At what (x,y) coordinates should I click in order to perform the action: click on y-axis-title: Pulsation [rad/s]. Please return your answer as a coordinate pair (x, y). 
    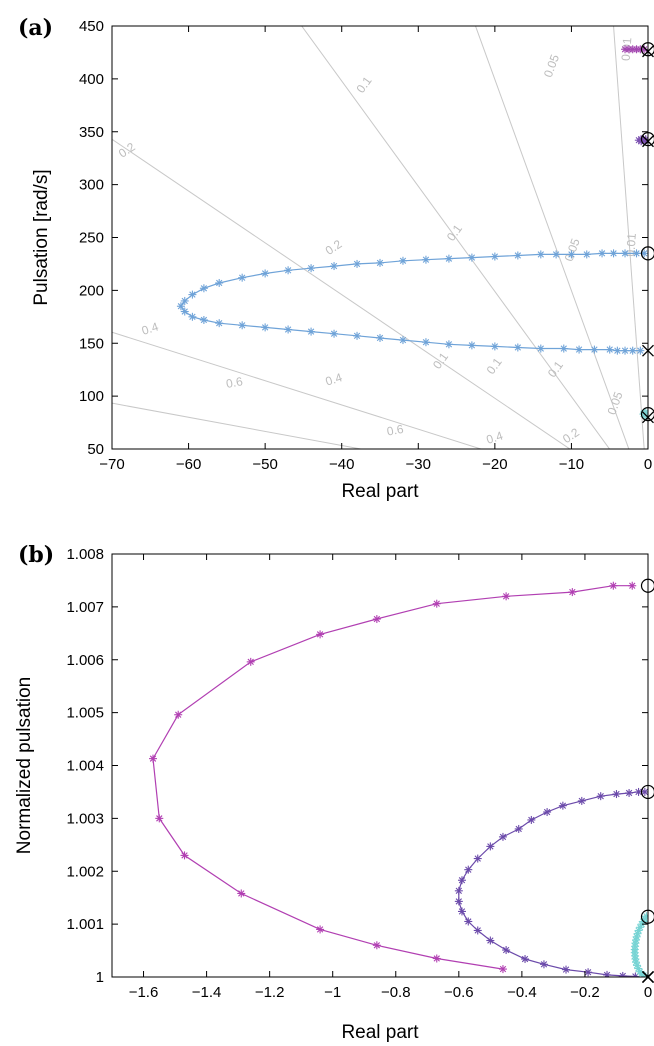
    Looking at the image, I should click on (41, 237).